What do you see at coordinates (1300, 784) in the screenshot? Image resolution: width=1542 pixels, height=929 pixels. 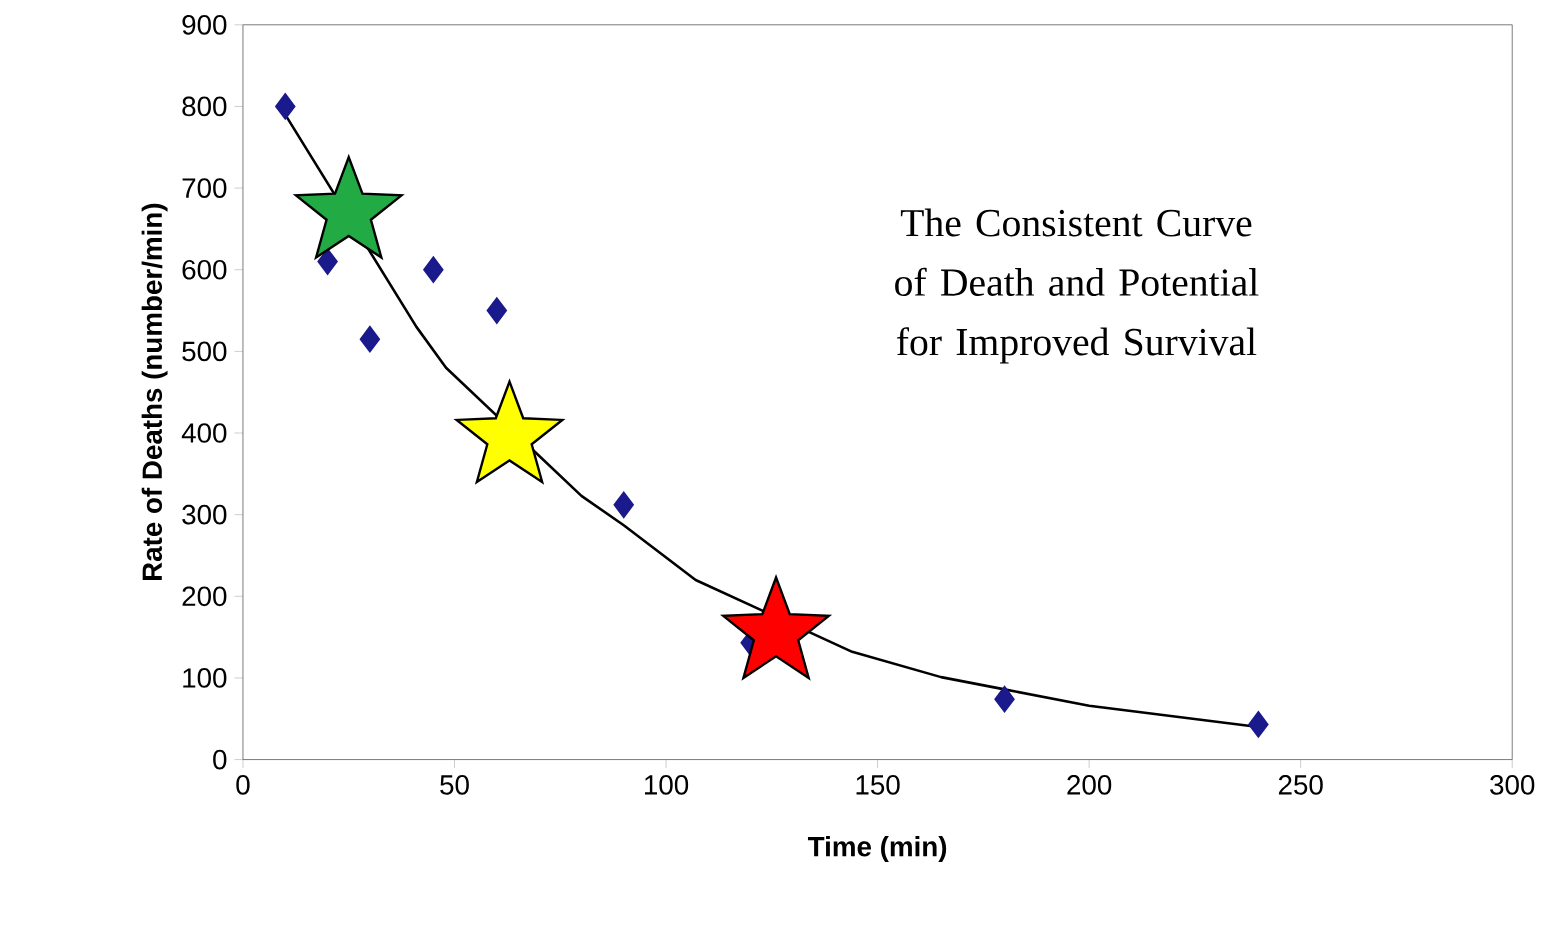 I see `x-tick-label: 250` at bounding box center [1300, 784].